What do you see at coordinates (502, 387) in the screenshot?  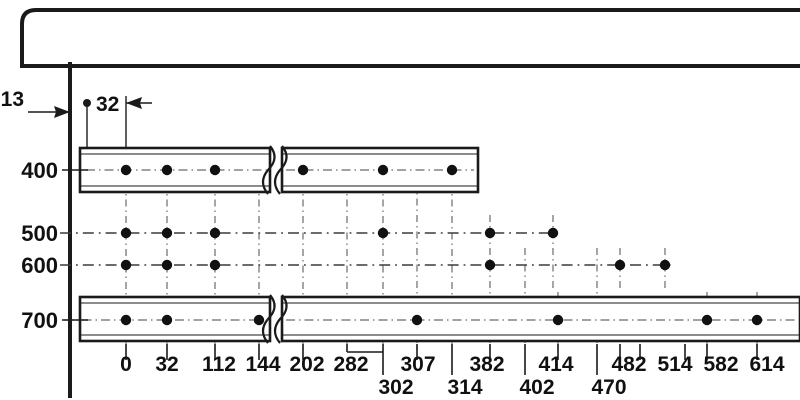 I see `x-axis-labels-lower: 302 314 402 470` at bounding box center [502, 387].